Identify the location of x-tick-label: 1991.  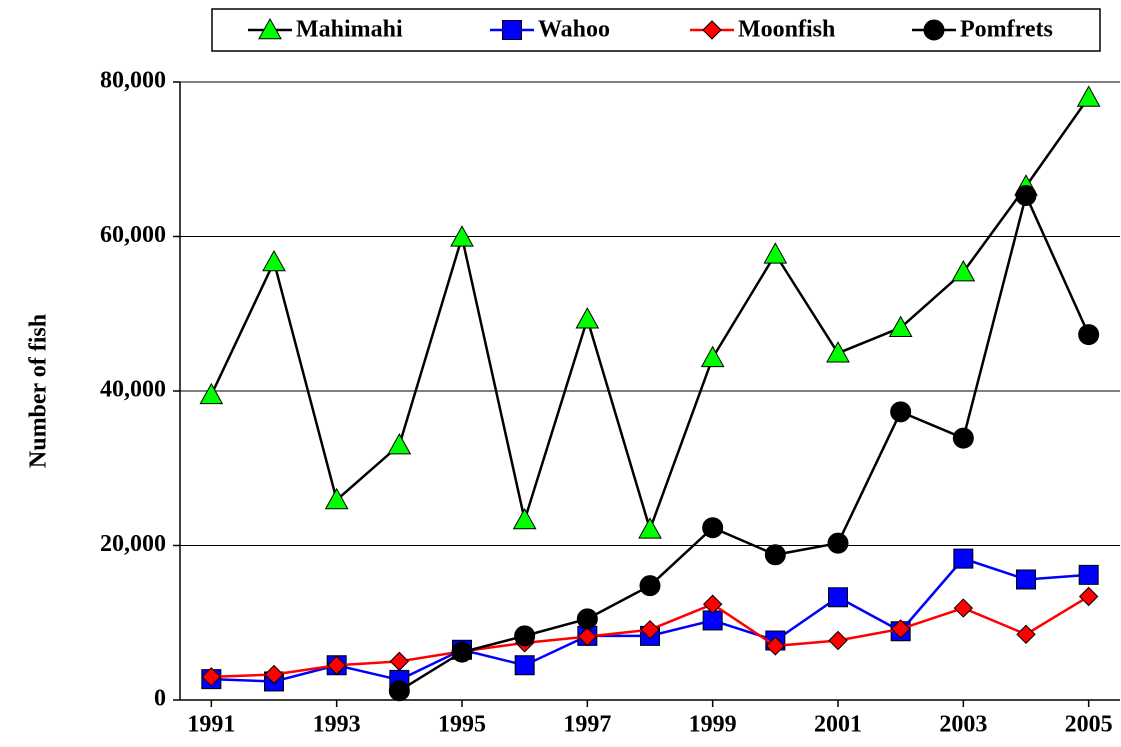
(211, 725).